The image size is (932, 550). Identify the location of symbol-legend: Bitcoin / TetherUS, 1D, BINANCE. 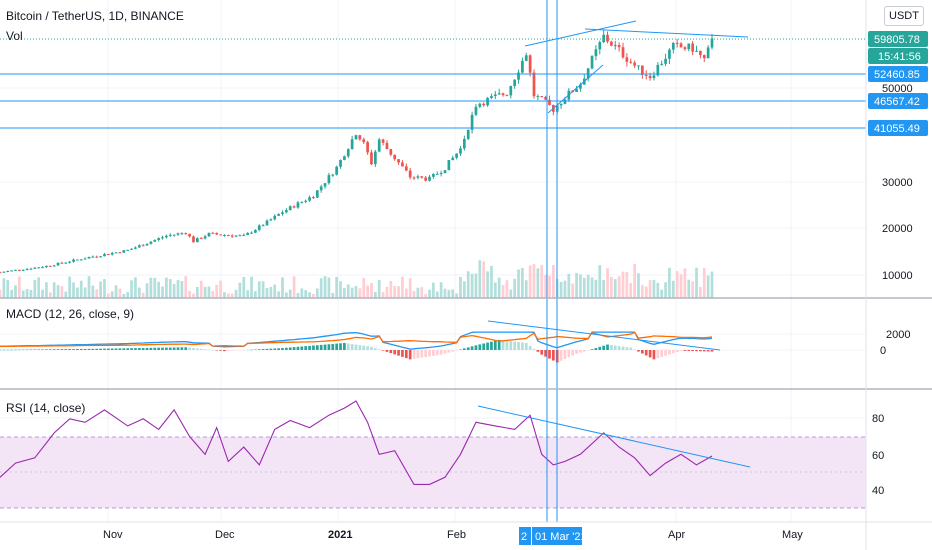
(95, 16).